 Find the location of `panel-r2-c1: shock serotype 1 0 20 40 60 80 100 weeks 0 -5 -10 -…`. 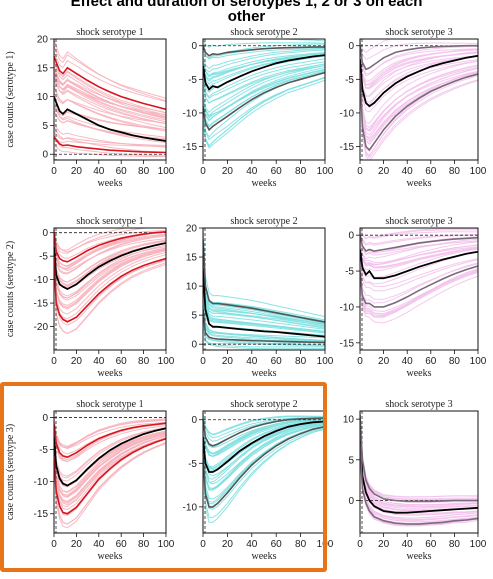

panel-r2-c1: shock serotype 1 0 20 40 60 80 100 weeks 0 -5 -10 -… is located at coordinates (90, 297).